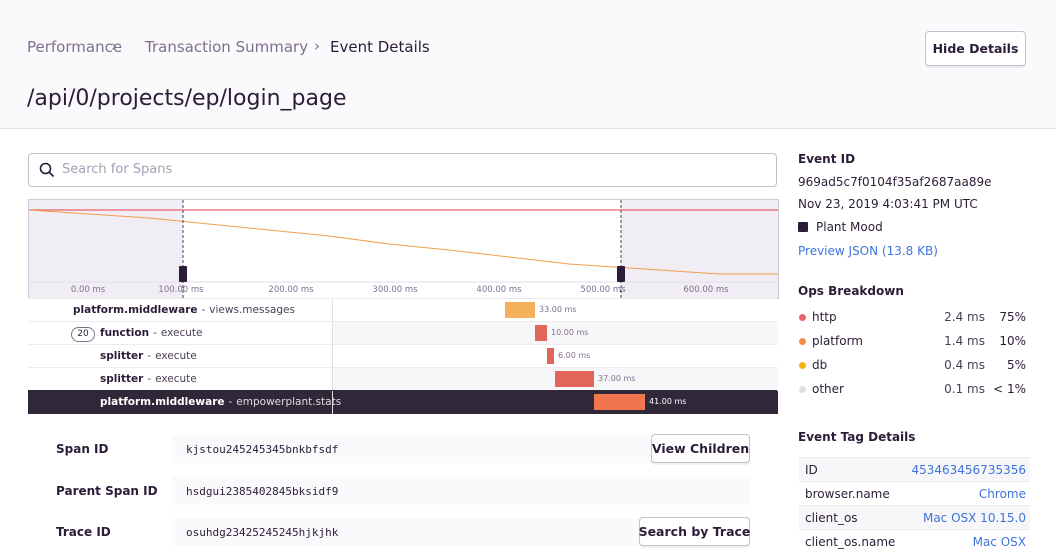 Image resolution: width=1056 pixels, height=554 pixels. I want to click on breadcrumb: Transaction Summary, so click(227, 47).